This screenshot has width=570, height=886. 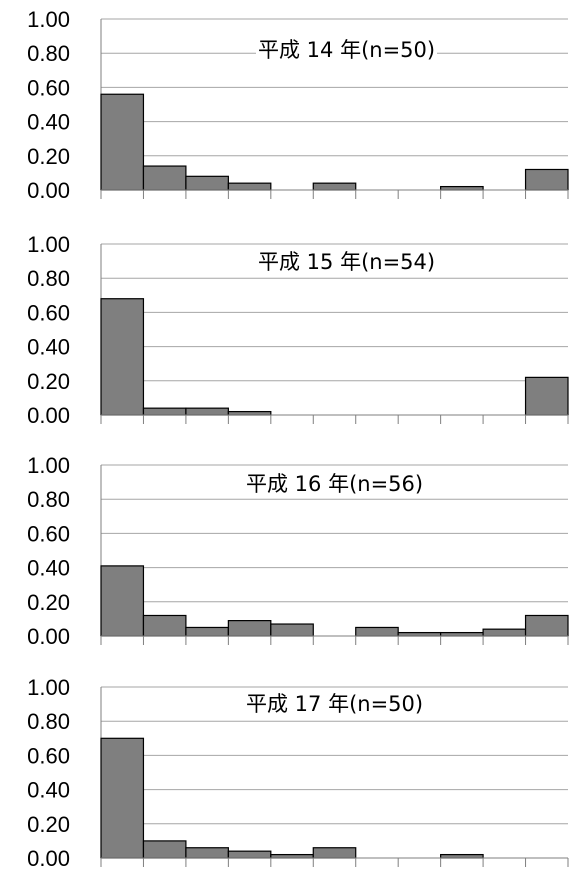 What do you see at coordinates (347, 49) in the screenshot?
I see `chart-title-1: 平成 14 年(n=50)` at bounding box center [347, 49].